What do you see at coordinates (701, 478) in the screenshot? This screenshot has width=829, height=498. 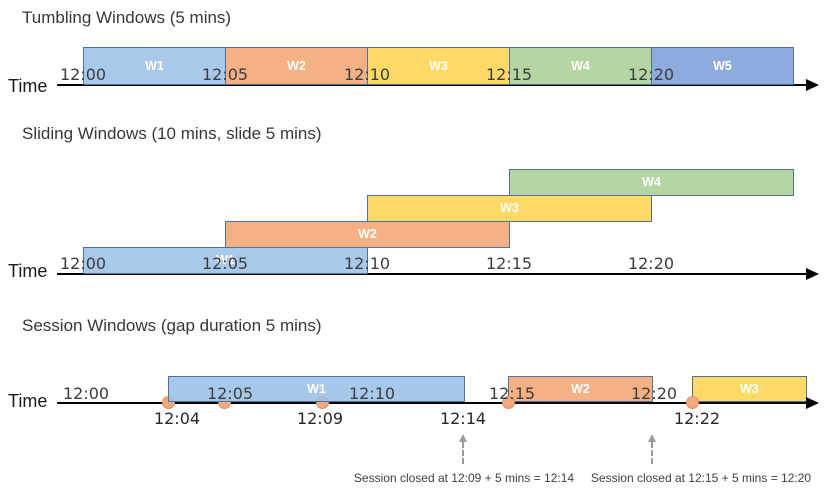 I see `session-closed-annotation-2: Session closed at 12:15 + 5 mins = 12:20` at bounding box center [701, 478].